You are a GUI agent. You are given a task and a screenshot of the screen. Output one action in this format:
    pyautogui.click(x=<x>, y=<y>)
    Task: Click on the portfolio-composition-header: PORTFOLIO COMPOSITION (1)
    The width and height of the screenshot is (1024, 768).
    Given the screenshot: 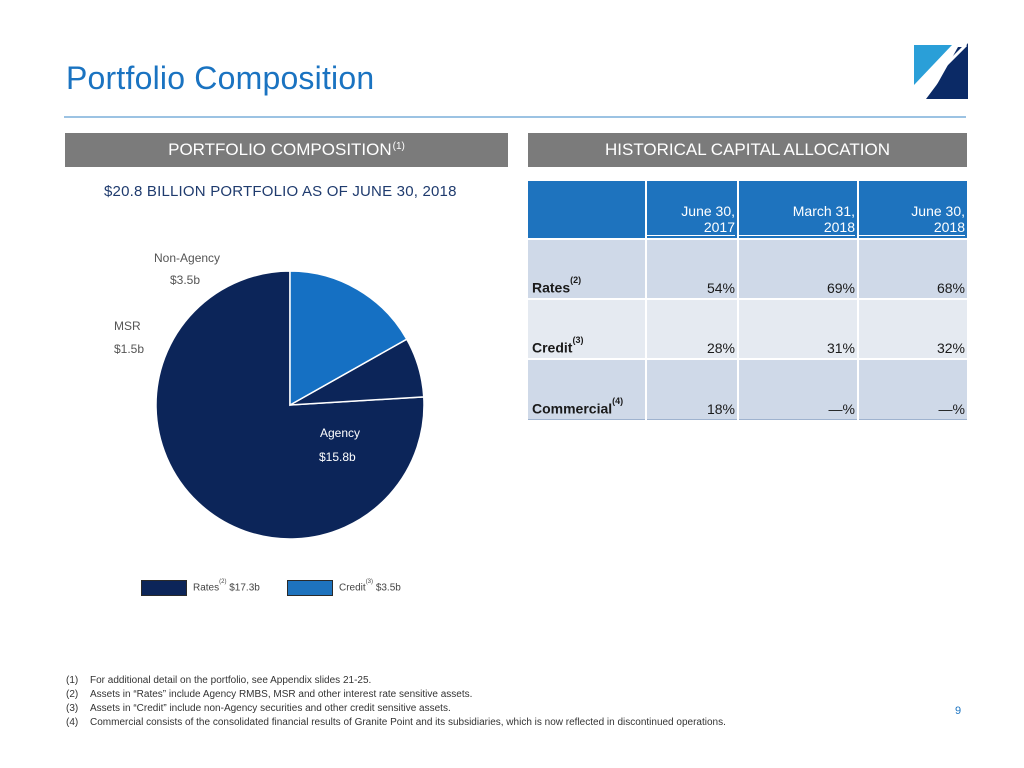 What is the action you would take?
    pyautogui.click(x=286, y=150)
    